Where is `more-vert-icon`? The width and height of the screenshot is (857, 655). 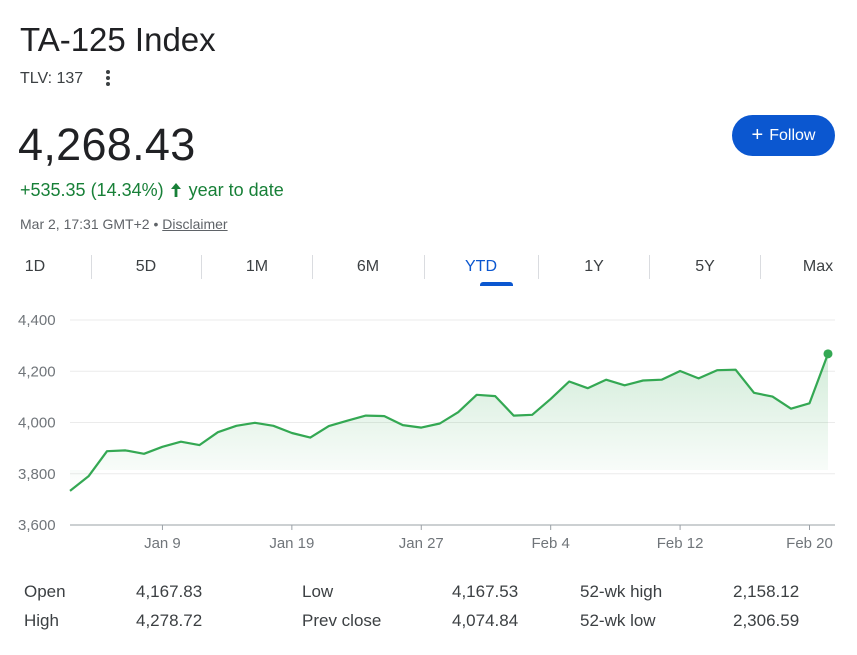
more-vert-icon is located at coordinates (108, 78).